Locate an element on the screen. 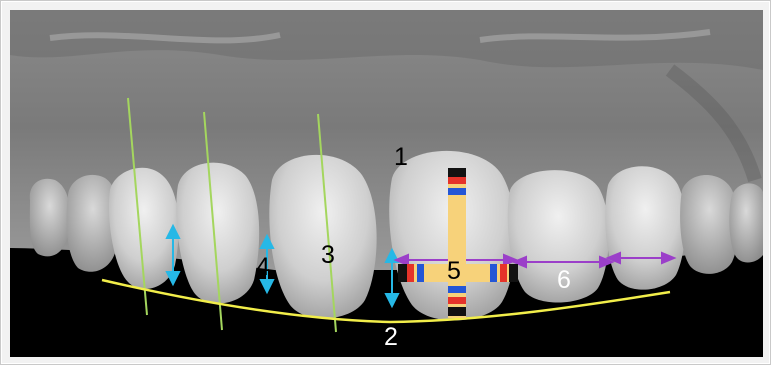 This screenshot has height=365, width=771. label-long-axis: 3 is located at coordinates (328, 255).